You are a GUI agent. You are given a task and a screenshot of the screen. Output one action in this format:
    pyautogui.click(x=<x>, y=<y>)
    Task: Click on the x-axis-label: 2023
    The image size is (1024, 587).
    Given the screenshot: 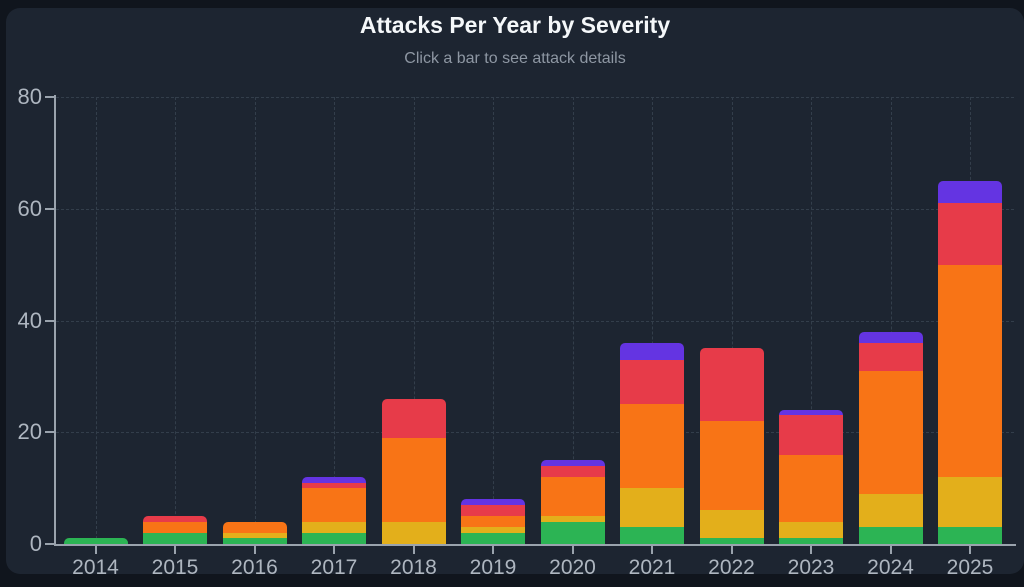 What is the action you would take?
    pyautogui.click(x=811, y=567)
    